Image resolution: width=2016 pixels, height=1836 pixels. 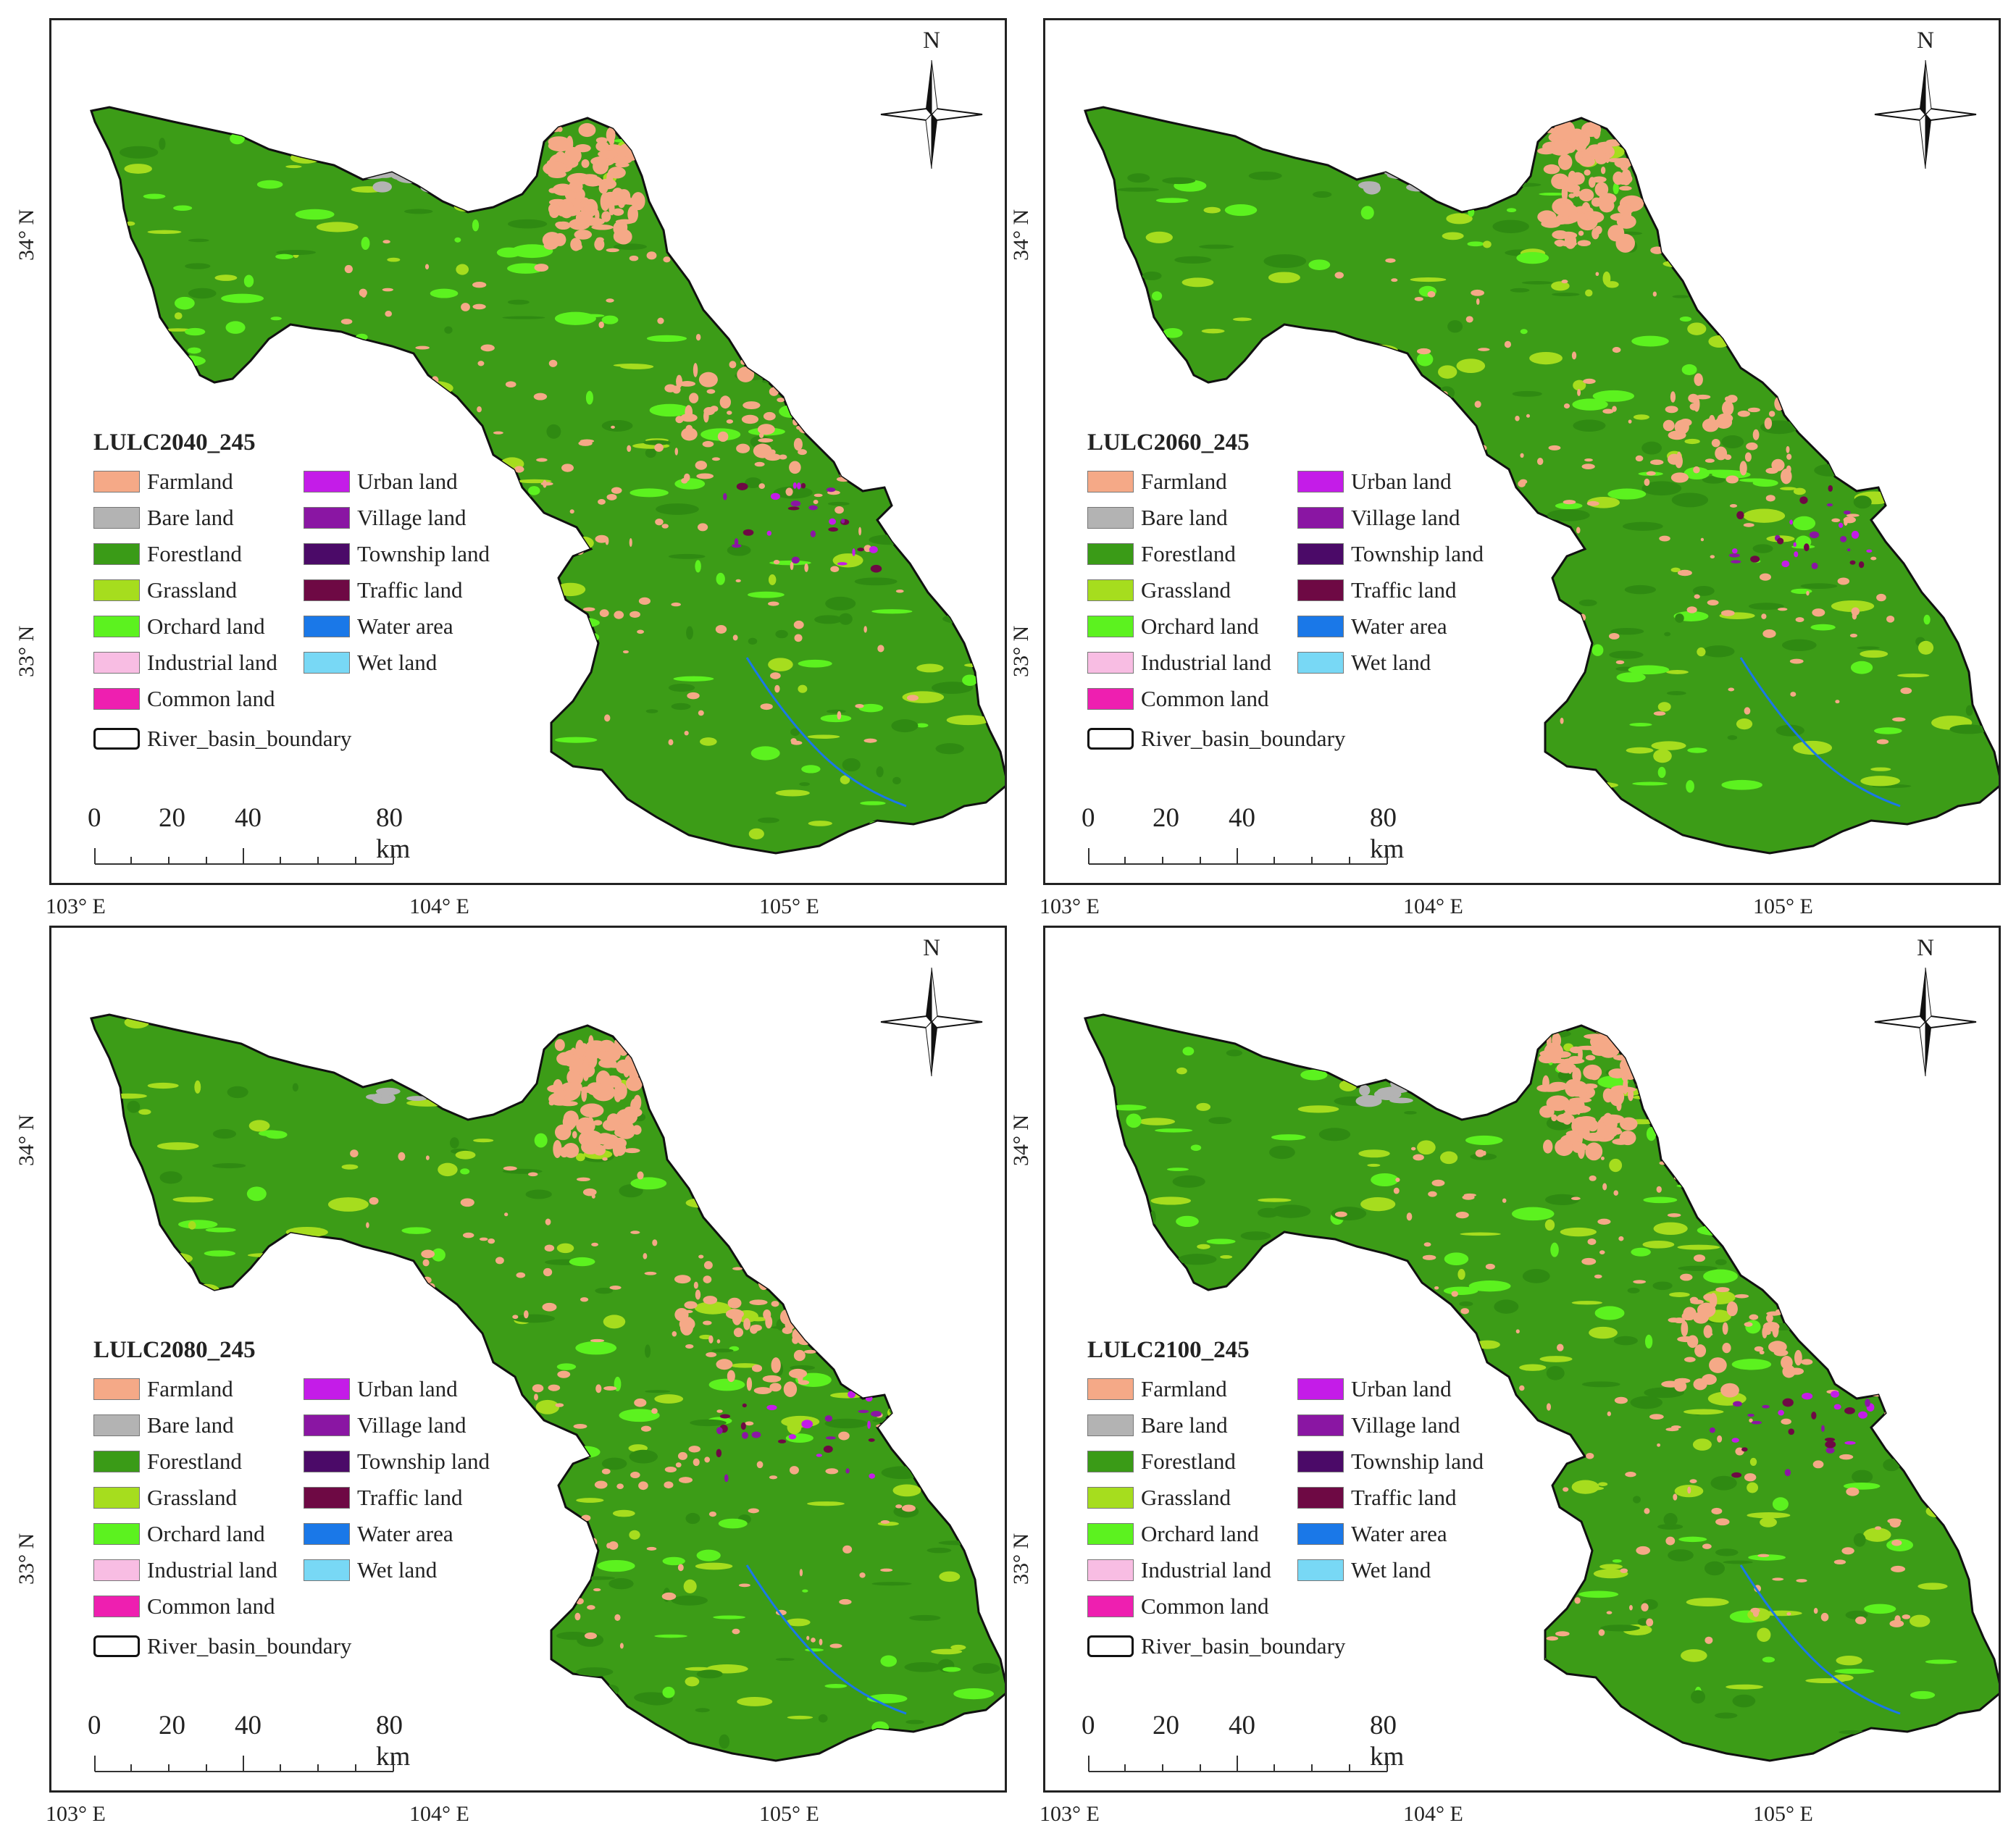 I want to click on legend-label: Common land, so click(x=1205, y=698).